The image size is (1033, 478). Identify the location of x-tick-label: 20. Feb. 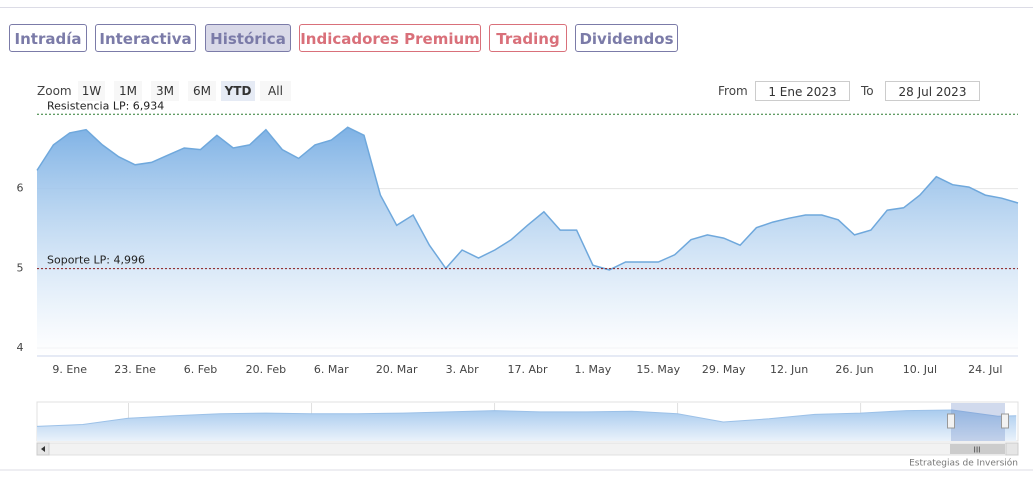
(266, 369).